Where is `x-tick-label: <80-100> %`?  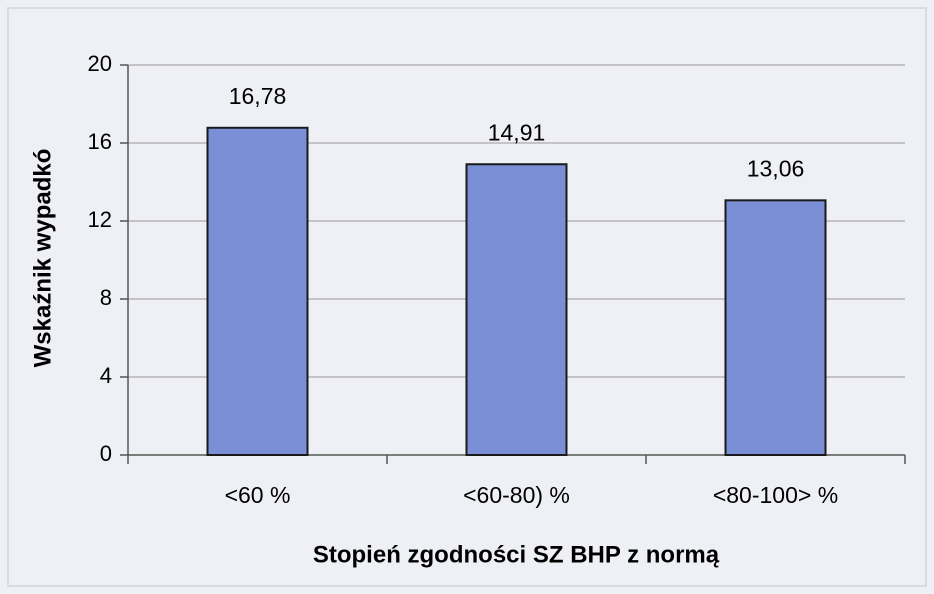
x-tick-label: <80-100> % is located at coordinates (775, 495).